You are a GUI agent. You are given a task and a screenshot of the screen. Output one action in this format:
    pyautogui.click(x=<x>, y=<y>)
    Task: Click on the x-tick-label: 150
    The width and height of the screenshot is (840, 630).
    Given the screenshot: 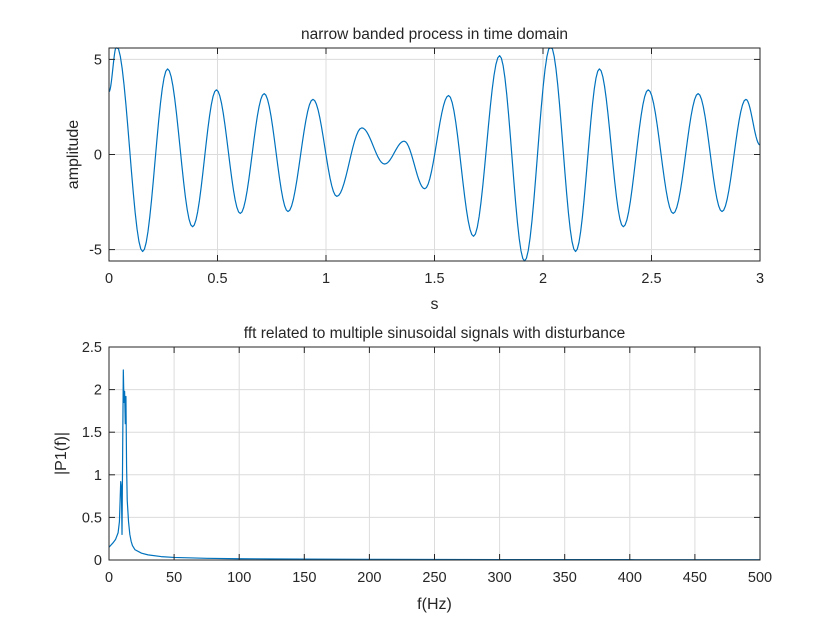 What is the action you would take?
    pyautogui.click(x=304, y=578)
    